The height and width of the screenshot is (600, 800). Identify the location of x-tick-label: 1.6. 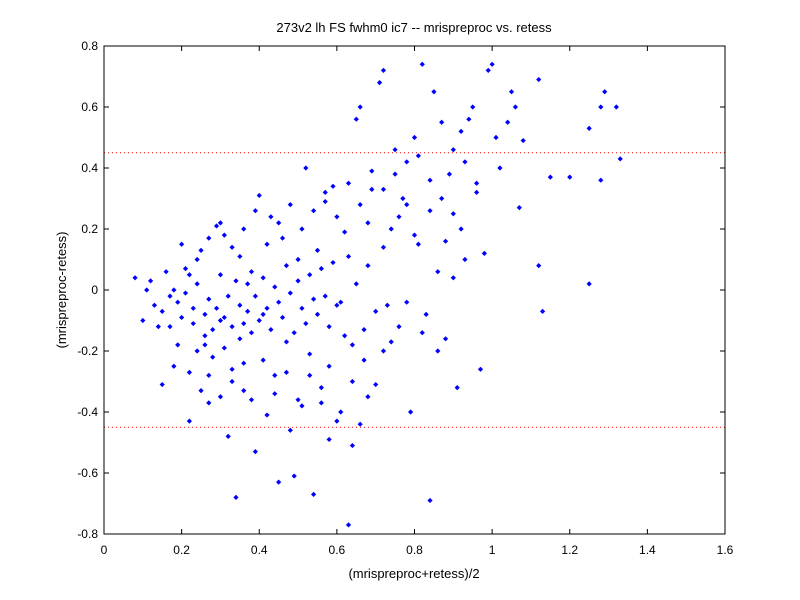
(725, 550).